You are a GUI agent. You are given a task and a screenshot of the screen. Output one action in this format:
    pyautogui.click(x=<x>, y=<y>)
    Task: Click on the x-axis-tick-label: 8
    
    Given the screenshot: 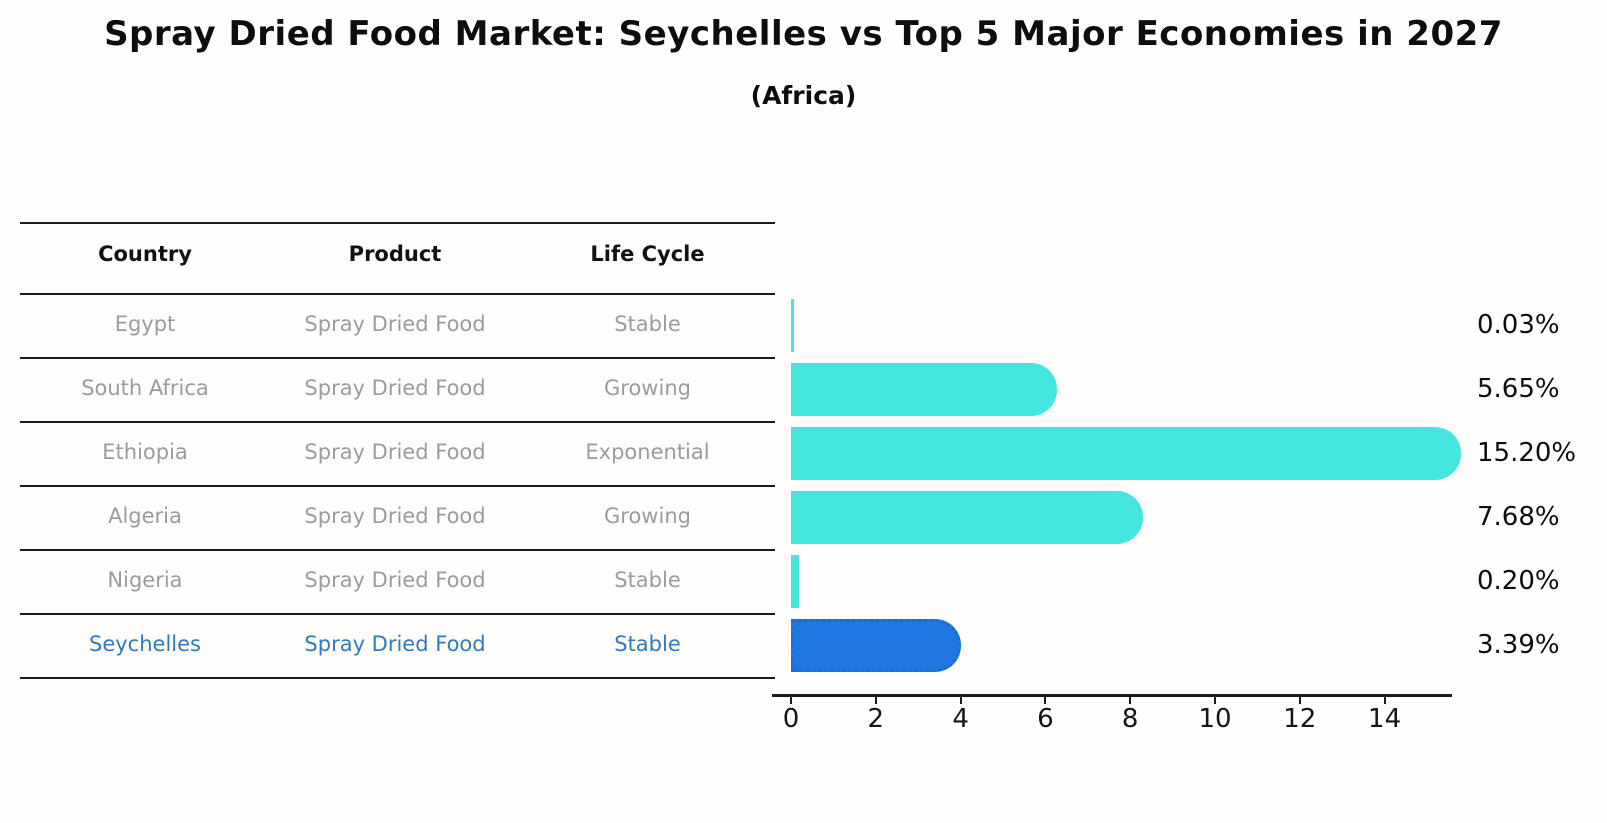 What is the action you would take?
    pyautogui.click(x=1130, y=719)
    